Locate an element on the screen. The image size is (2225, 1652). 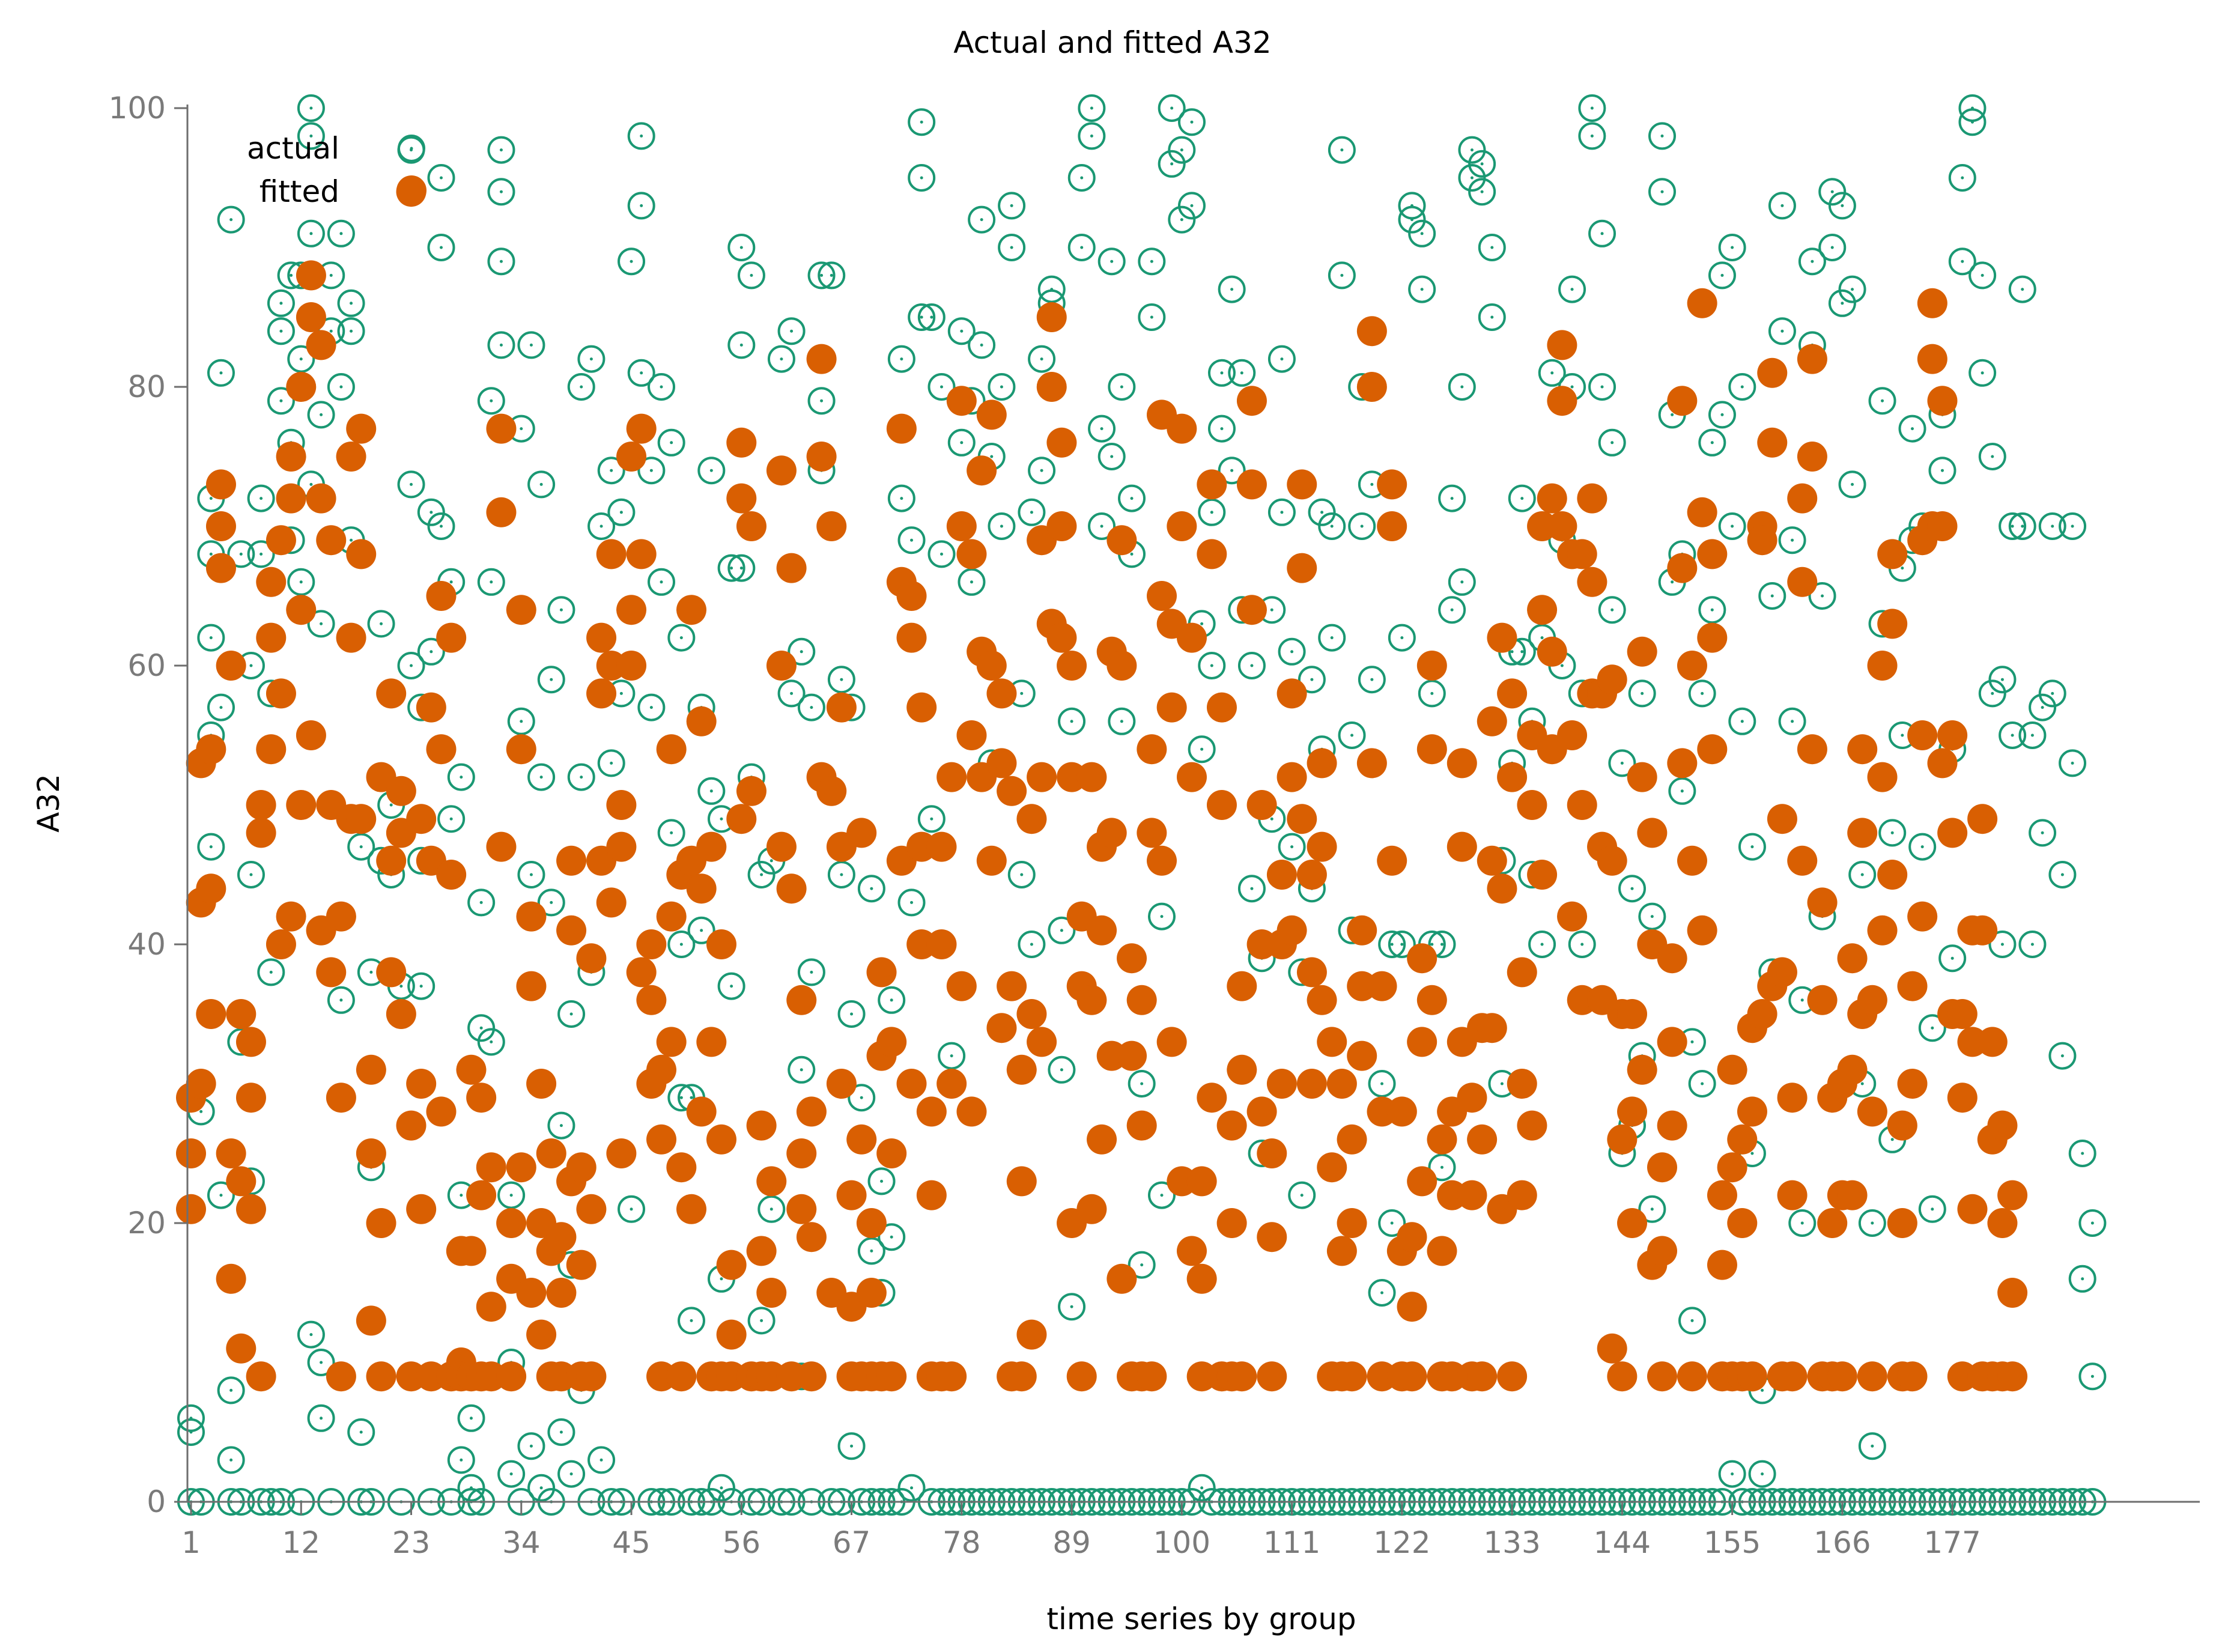
x-tick-label: 144 is located at coordinates (1622, 1542).